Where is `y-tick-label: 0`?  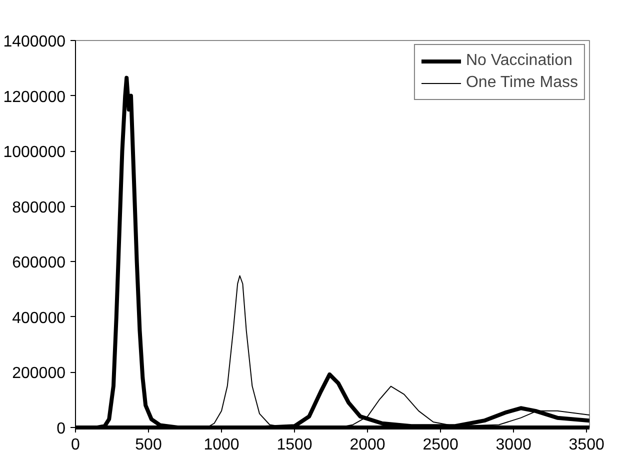 y-tick-label: 0 is located at coordinates (61, 429).